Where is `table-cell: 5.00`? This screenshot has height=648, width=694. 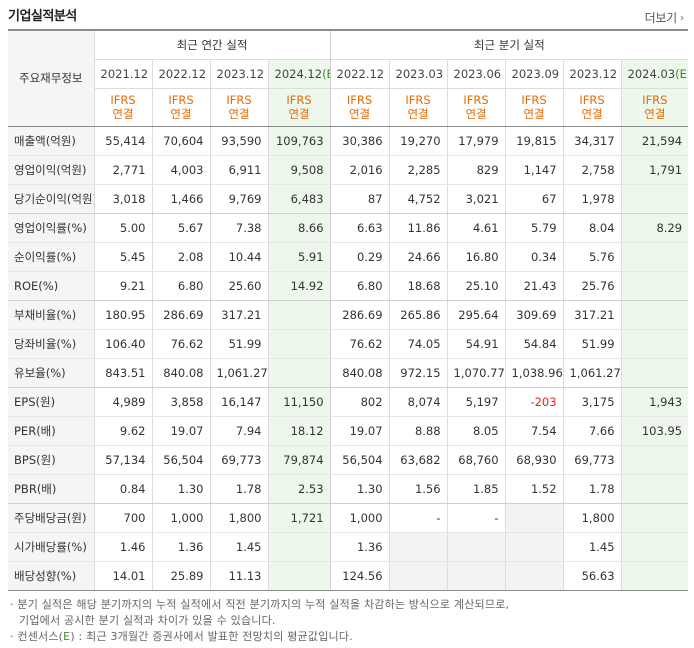 table-cell: 5.00 is located at coordinates (122, 228).